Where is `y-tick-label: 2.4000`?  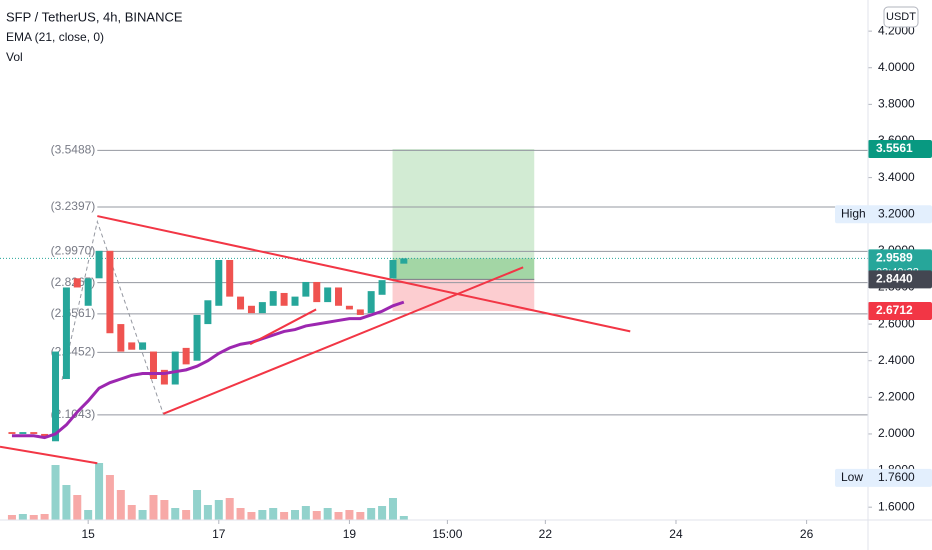
y-tick-label: 2.4000 is located at coordinates (896, 360).